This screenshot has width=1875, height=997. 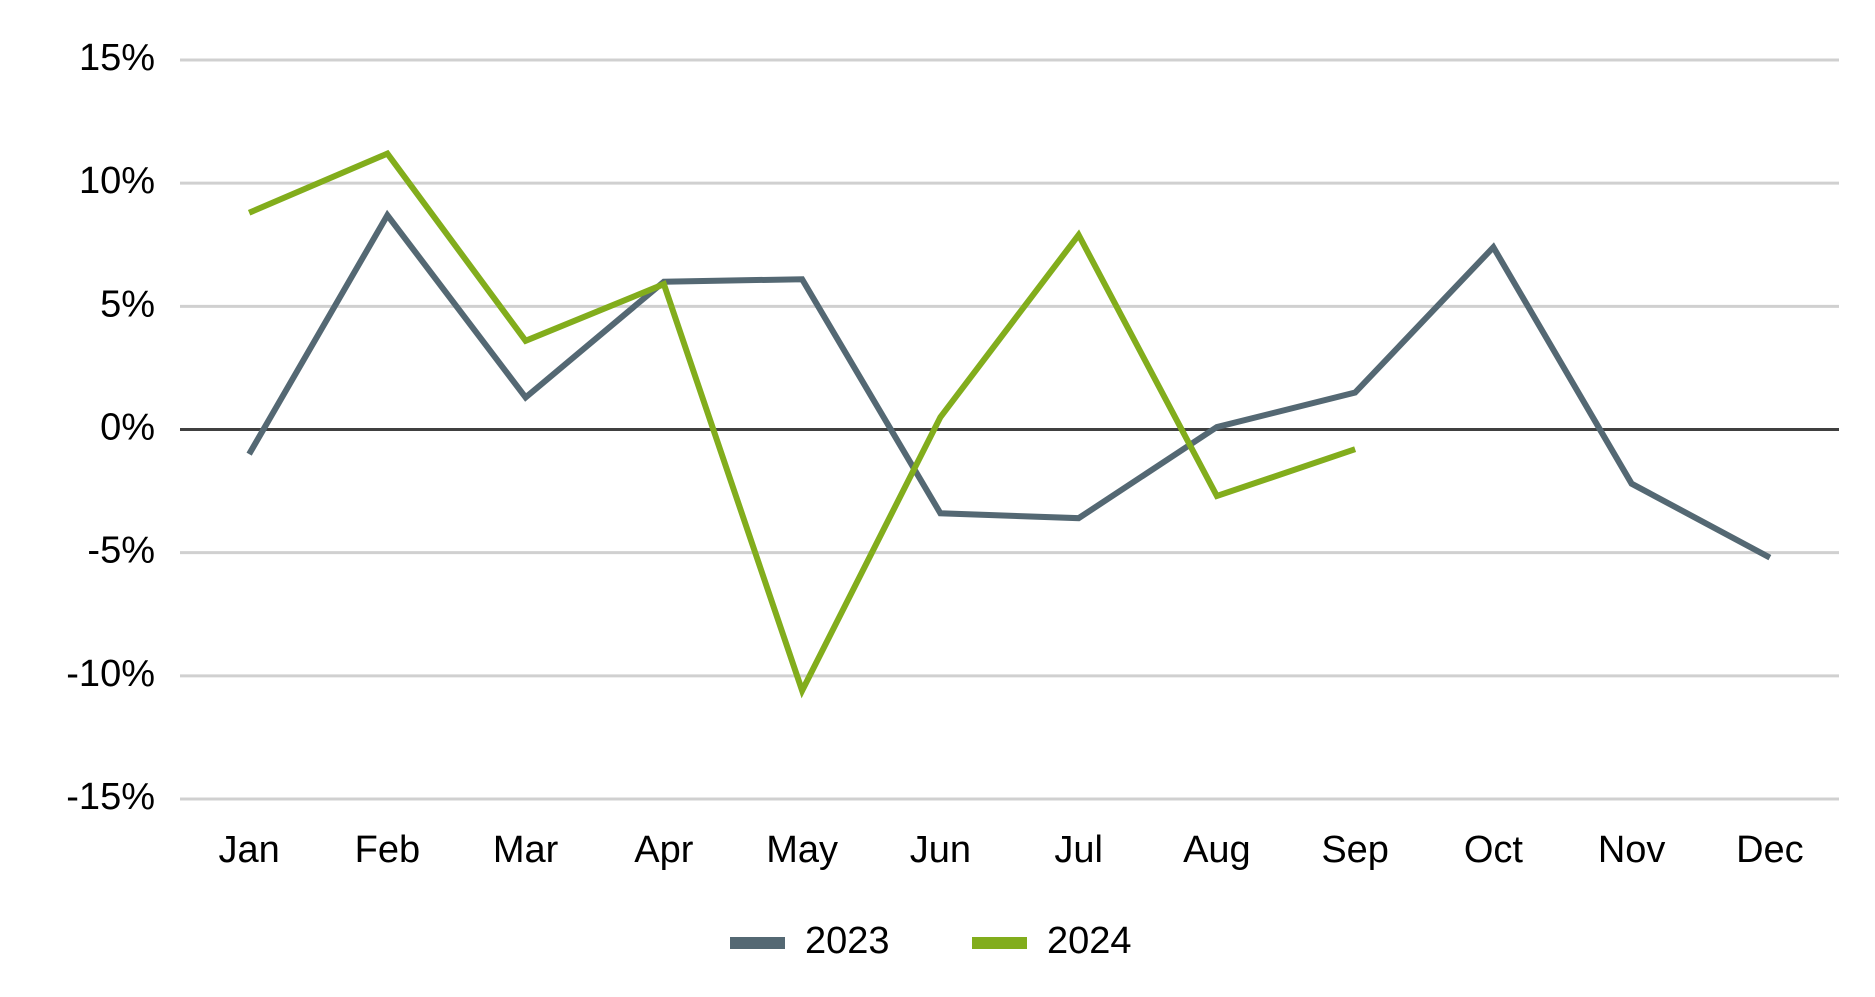 I want to click on x-tick-label: Apr, so click(x=663, y=850).